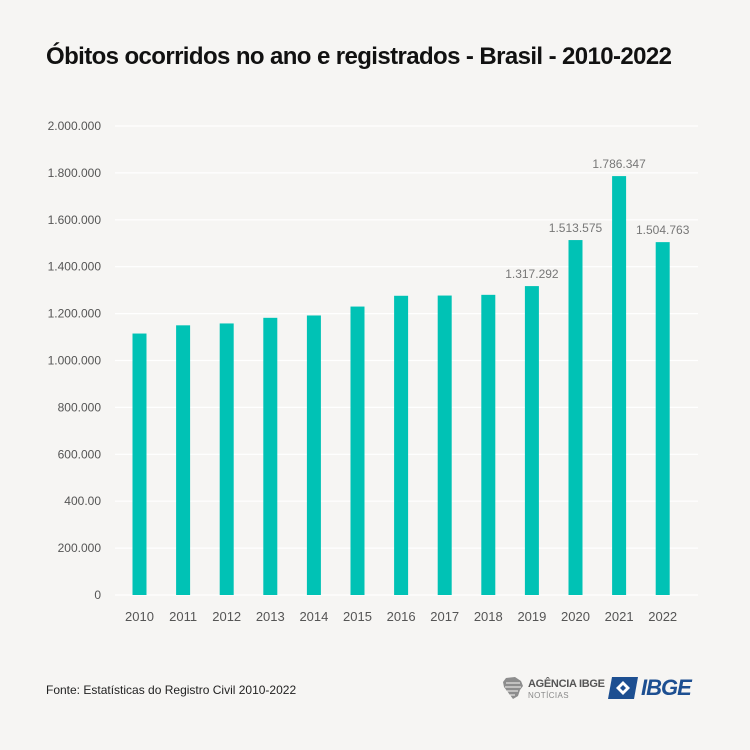 The height and width of the screenshot is (750, 750). What do you see at coordinates (313, 616) in the screenshot?
I see `x-tick-label: 2014` at bounding box center [313, 616].